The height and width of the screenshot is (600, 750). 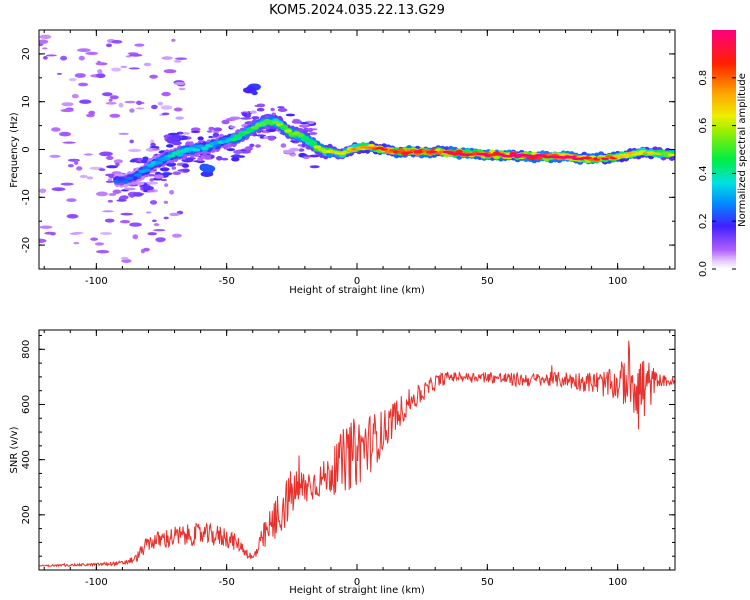 What do you see at coordinates (26, 197) in the screenshot?
I see `spectrogram-y-tick-label: -10` at bounding box center [26, 197].